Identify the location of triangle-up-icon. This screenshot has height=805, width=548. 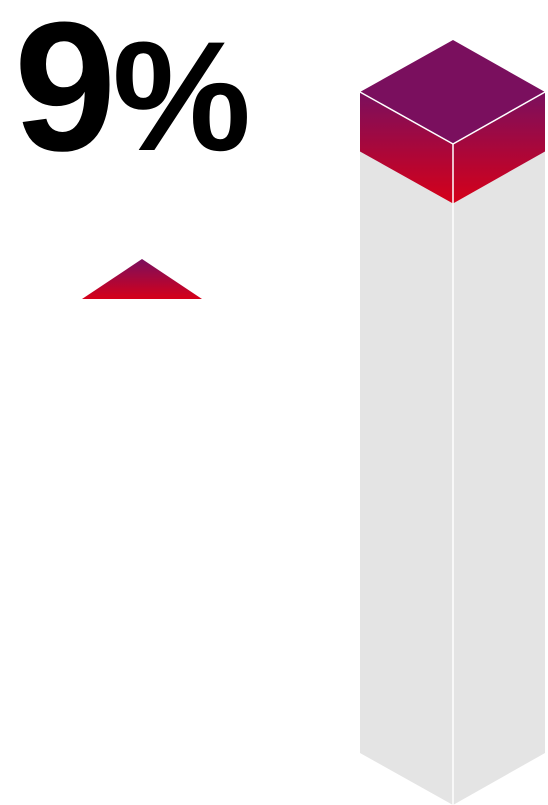
(142, 279).